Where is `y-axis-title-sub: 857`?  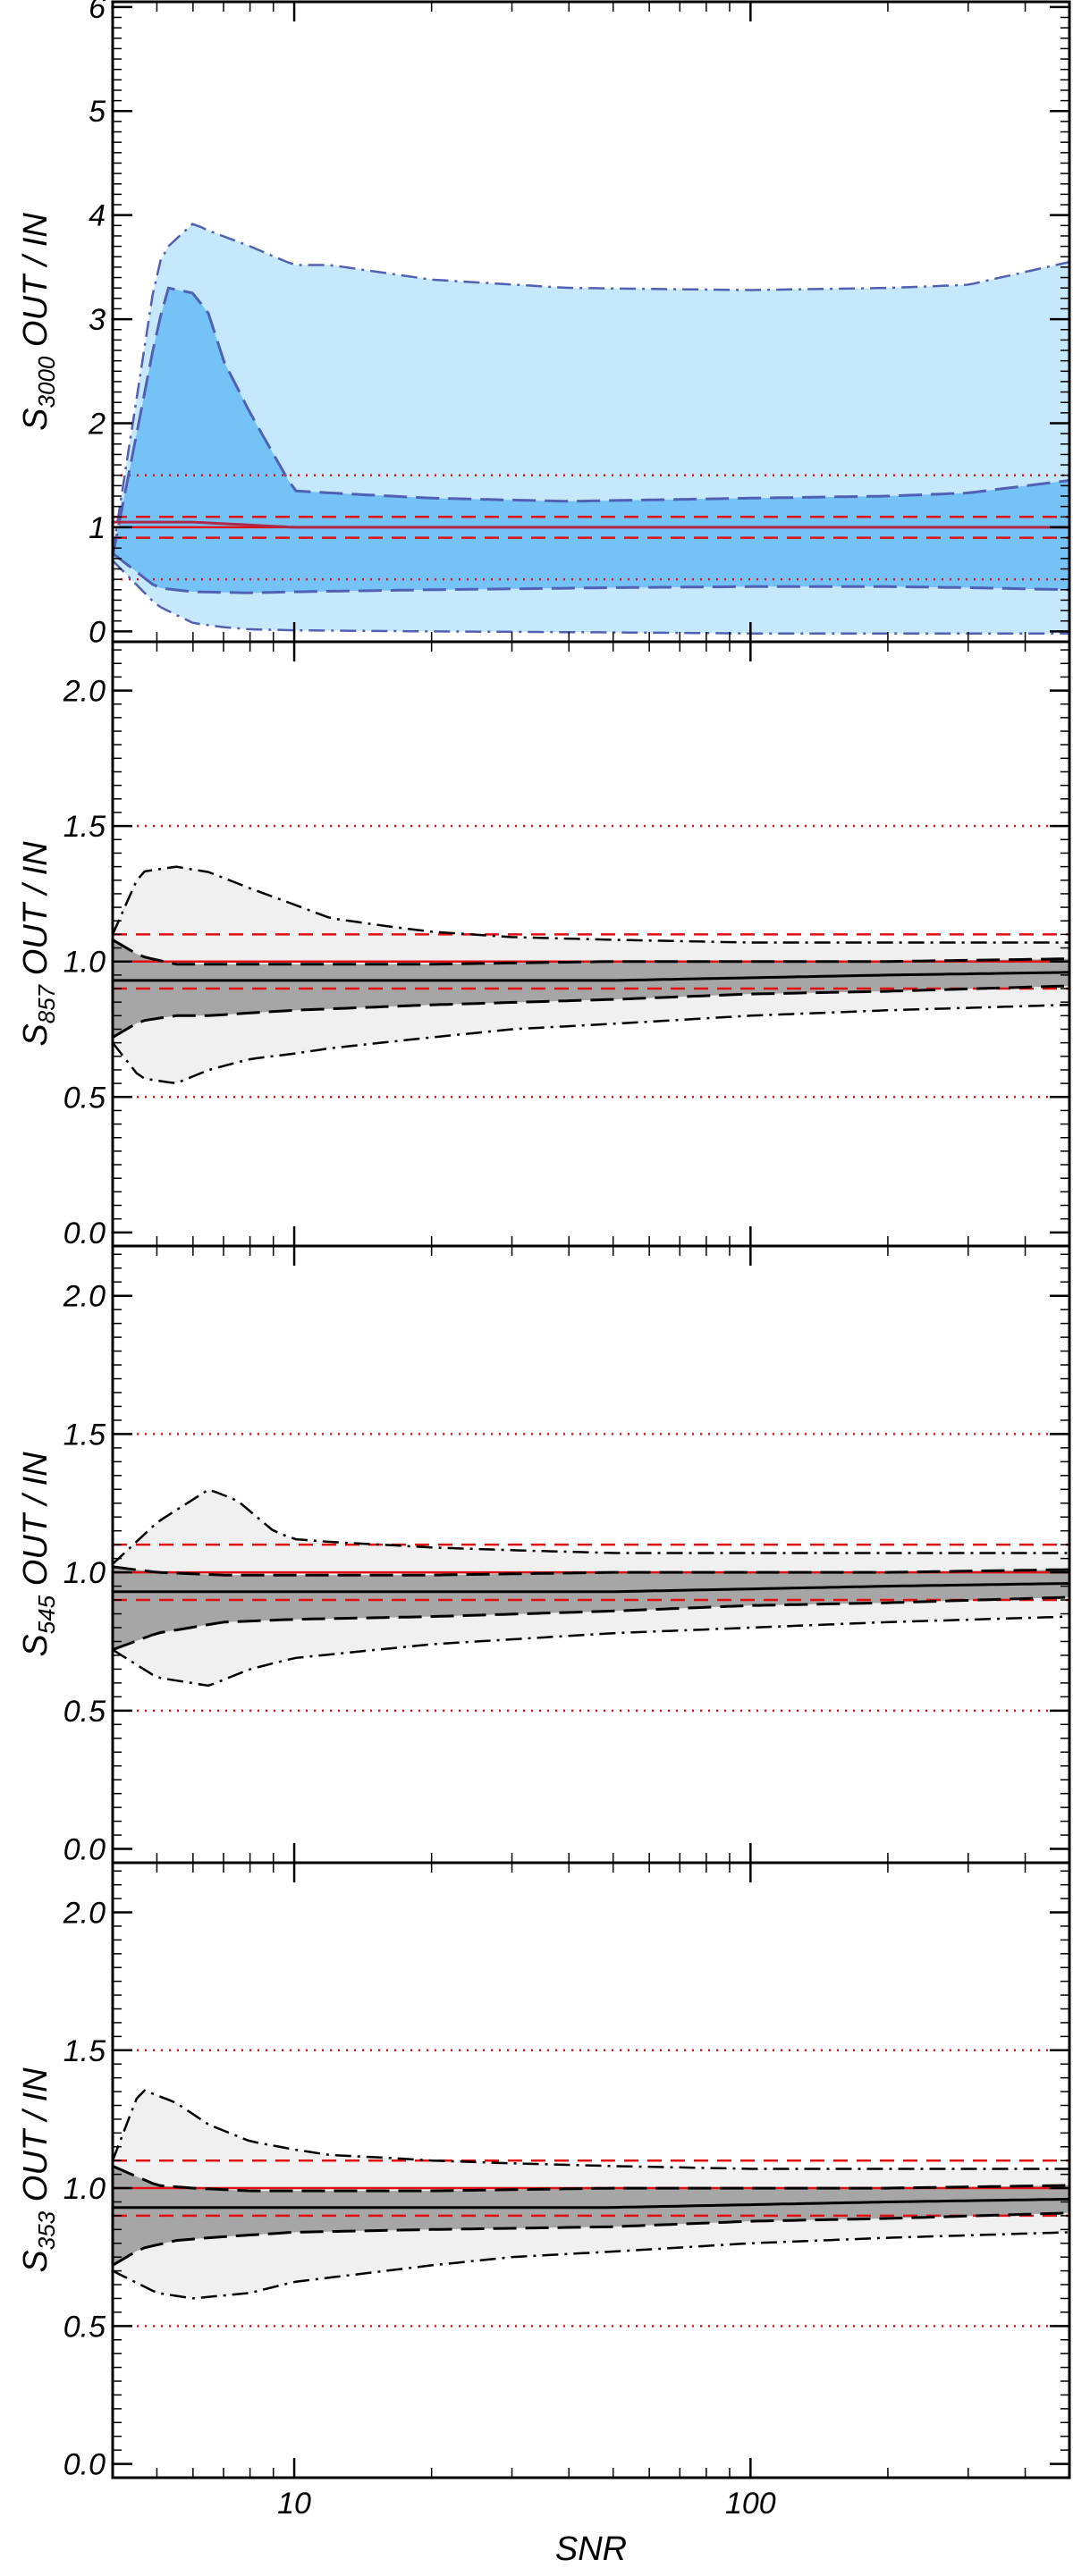 y-axis-title-sub: 857 is located at coordinates (46, 1003).